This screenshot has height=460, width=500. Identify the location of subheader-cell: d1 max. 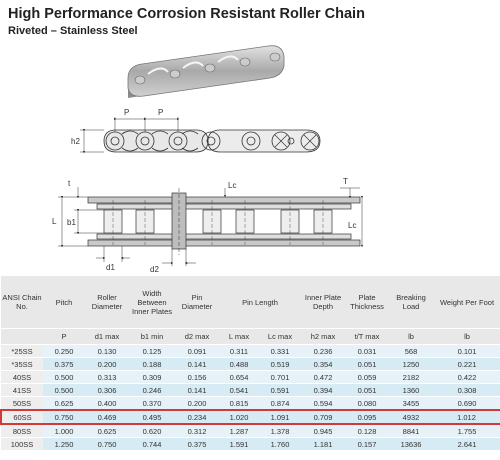
(107, 336).